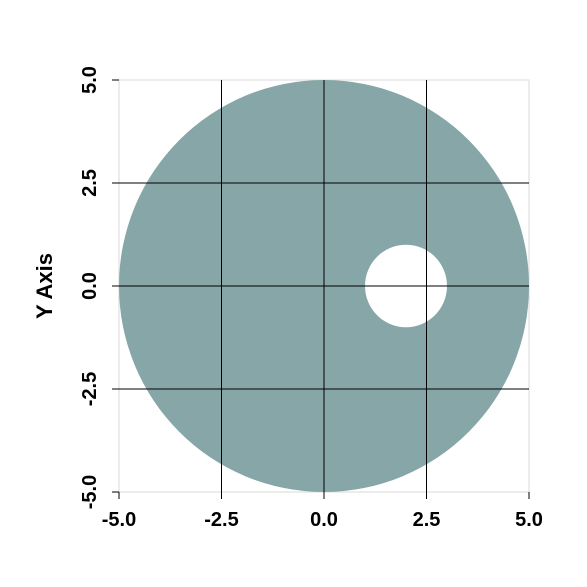 Image resolution: width=587 pixels, height=587 pixels. I want to click on x-tick-label: 0.0, so click(324, 520).